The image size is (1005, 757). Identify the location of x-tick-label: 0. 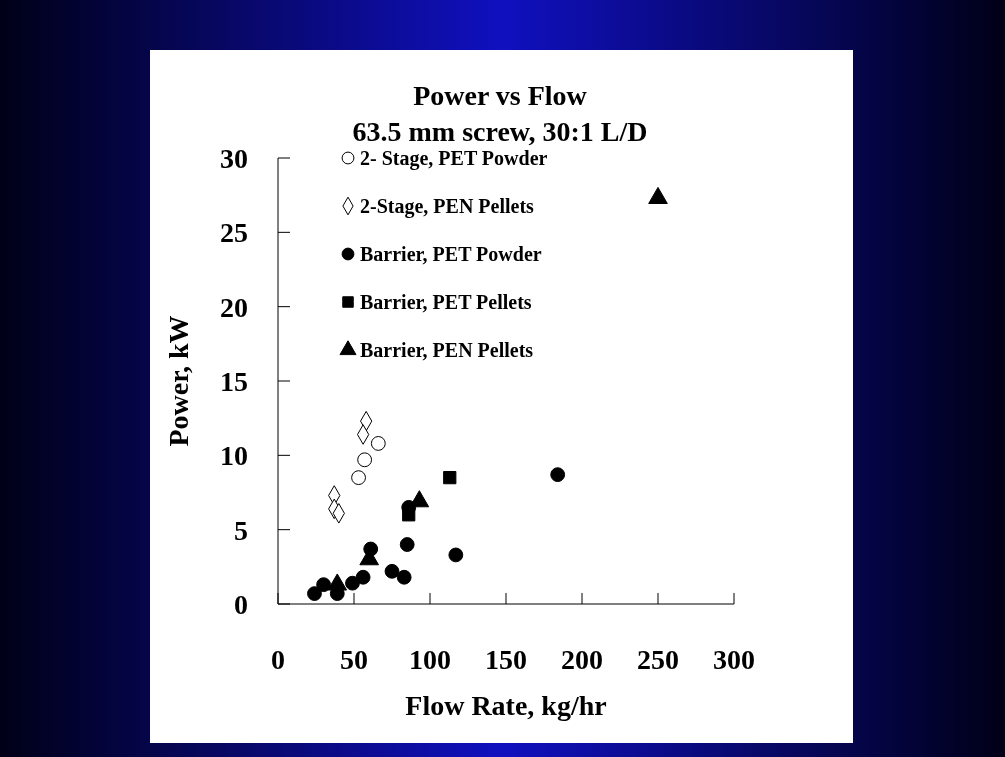
(278, 659).